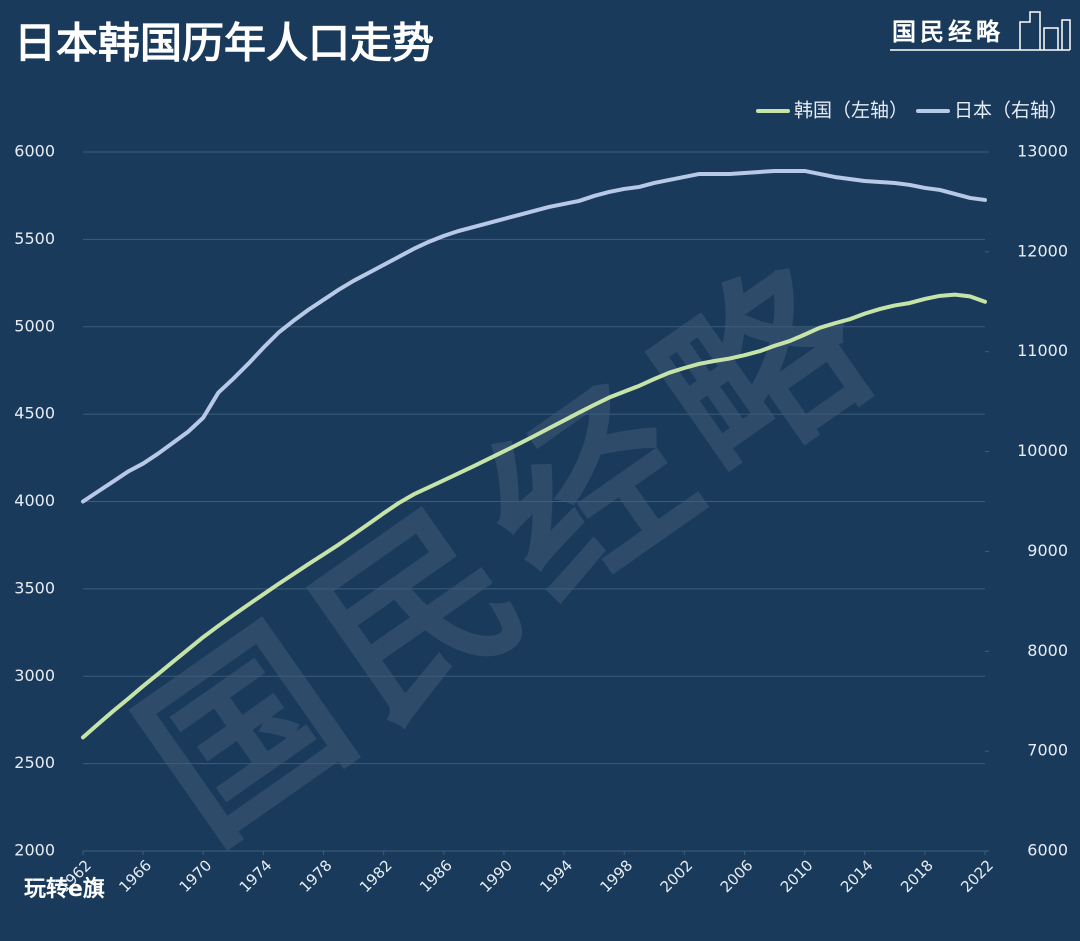 The width and height of the screenshot is (1080, 941). Describe the element at coordinates (1047, 750) in the screenshot. I see `y2-tick-label: 7000` at that location.